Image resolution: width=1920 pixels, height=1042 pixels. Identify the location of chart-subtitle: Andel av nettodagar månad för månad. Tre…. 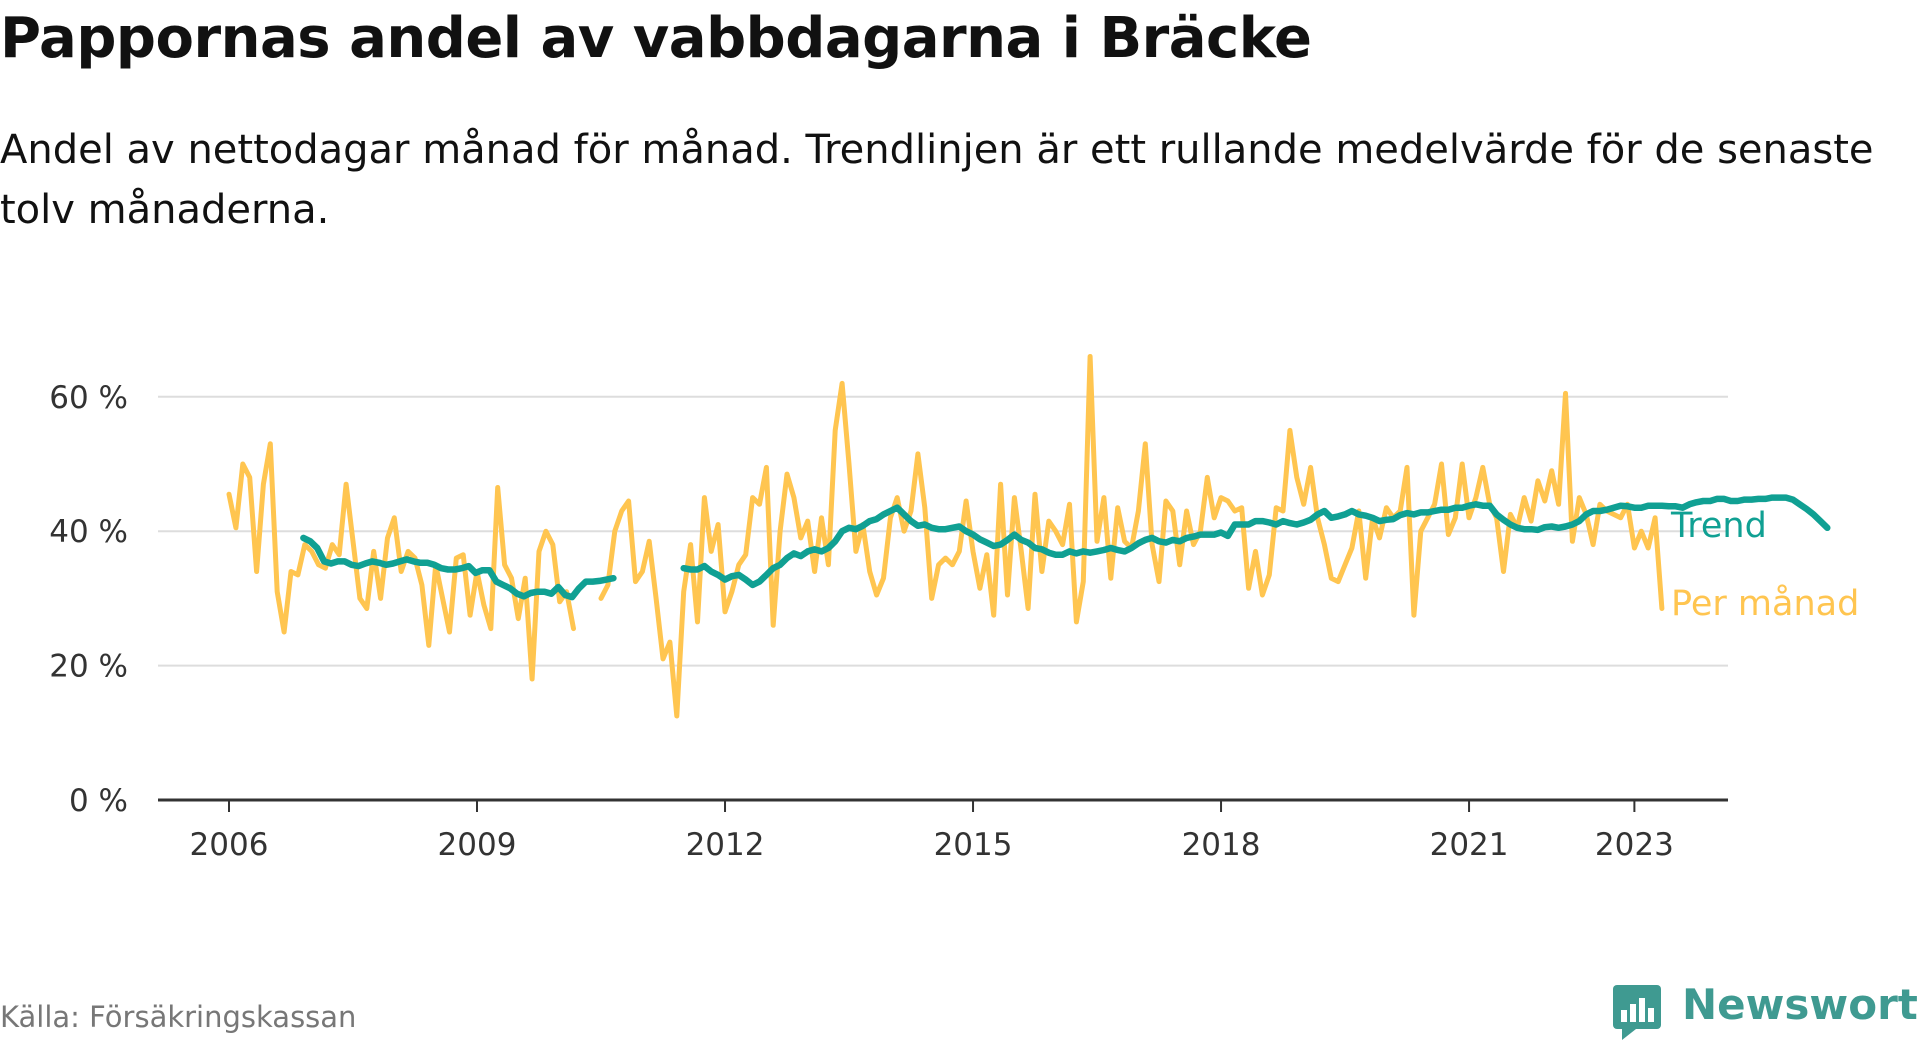
(937, 180).